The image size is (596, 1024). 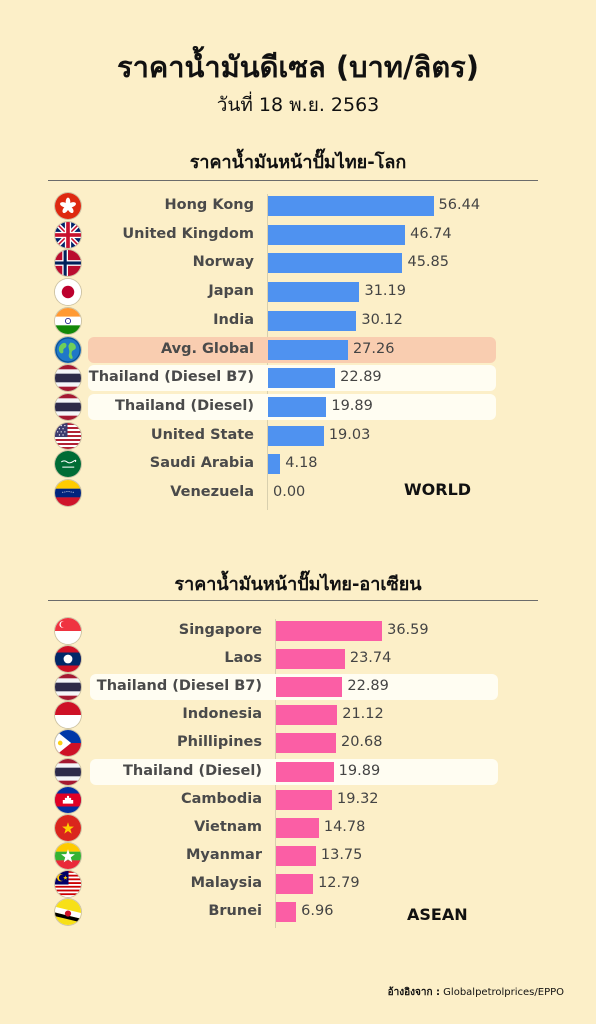 I want to click on ph-flag-icon, so click(x=68, y=743).